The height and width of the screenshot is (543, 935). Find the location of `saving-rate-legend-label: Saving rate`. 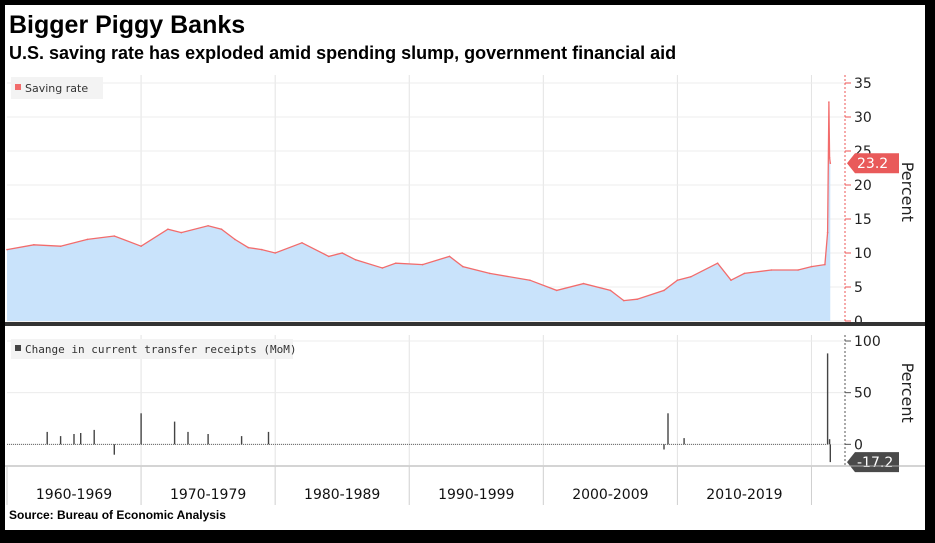

saving-rate-legend-label: Saving rate is located at coordinates (56, 88).